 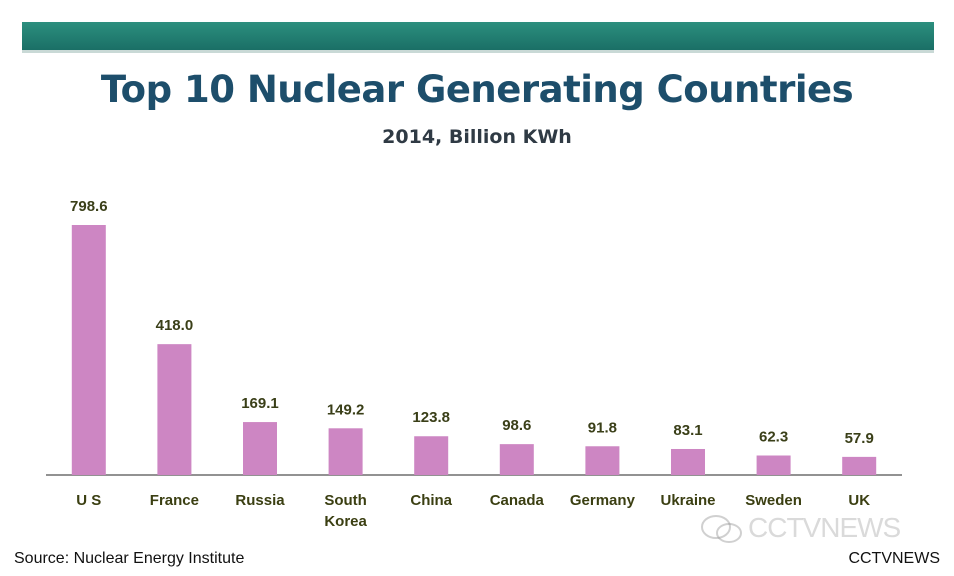 What do you see at coordinates (345, 451) in the screenshot?
I see `bar-south-korea` at bounding box center [345, 451].